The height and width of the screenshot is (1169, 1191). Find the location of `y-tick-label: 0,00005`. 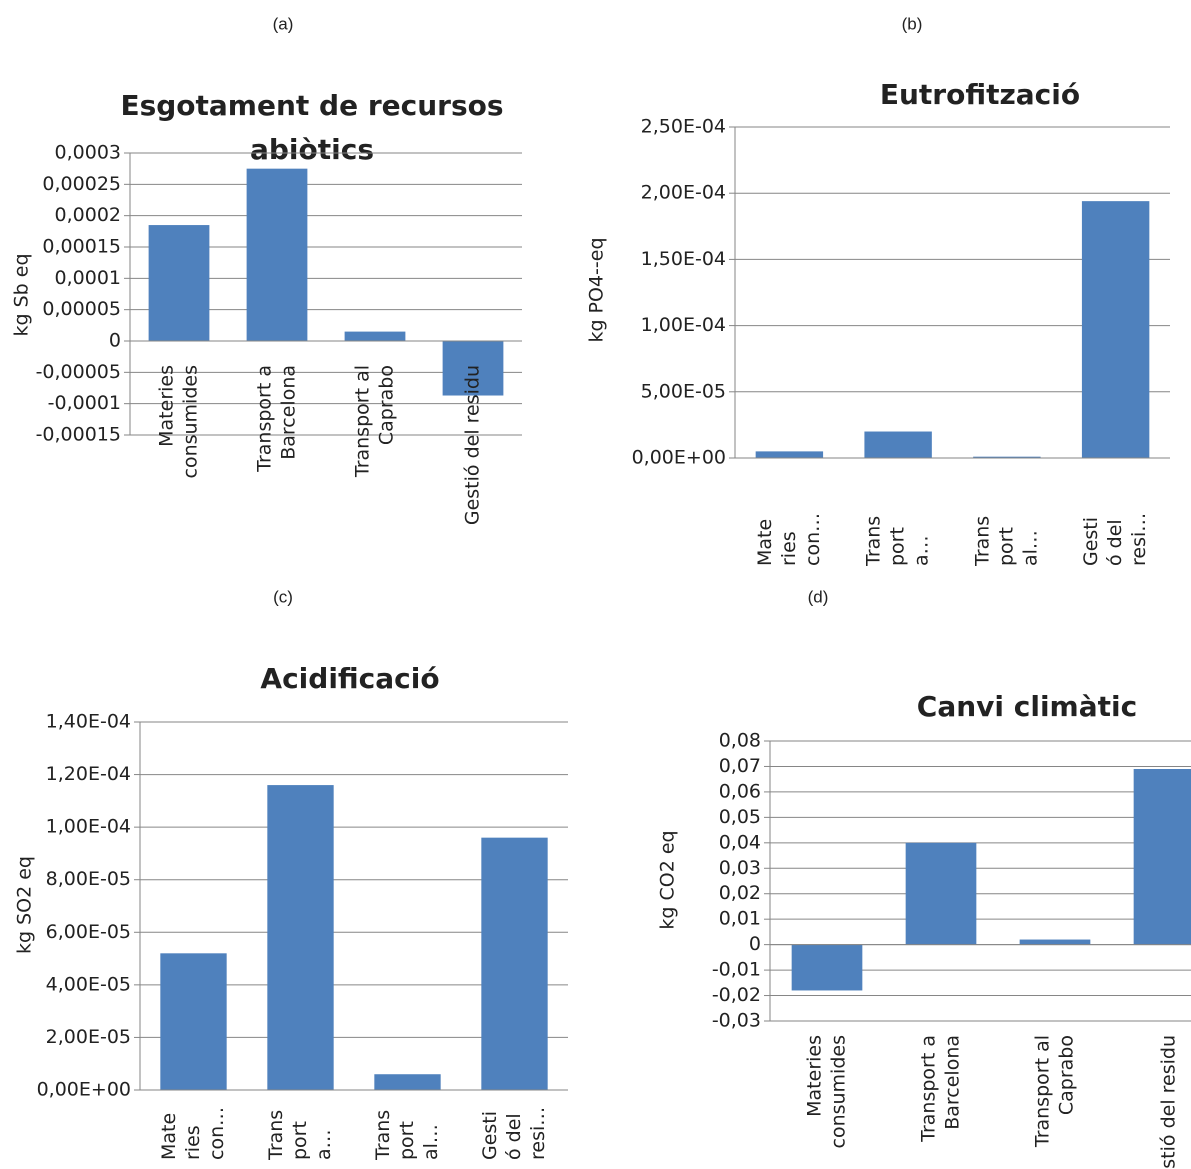

y-tick-label: 0,00005 is located at coordinates (81, 309).